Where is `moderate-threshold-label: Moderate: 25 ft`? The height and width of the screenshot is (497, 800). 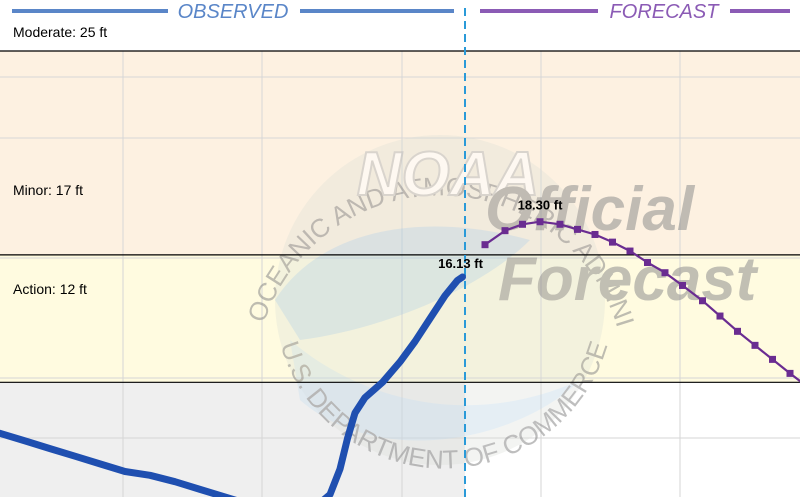
moderate-threshold-label: Moderate: 25 ft is located at coordinates (60, 32).